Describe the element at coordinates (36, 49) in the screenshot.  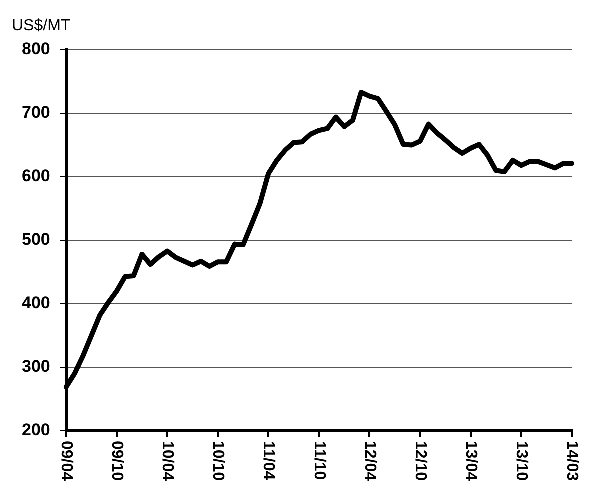
I see `y-tick-label: 800` at that location.